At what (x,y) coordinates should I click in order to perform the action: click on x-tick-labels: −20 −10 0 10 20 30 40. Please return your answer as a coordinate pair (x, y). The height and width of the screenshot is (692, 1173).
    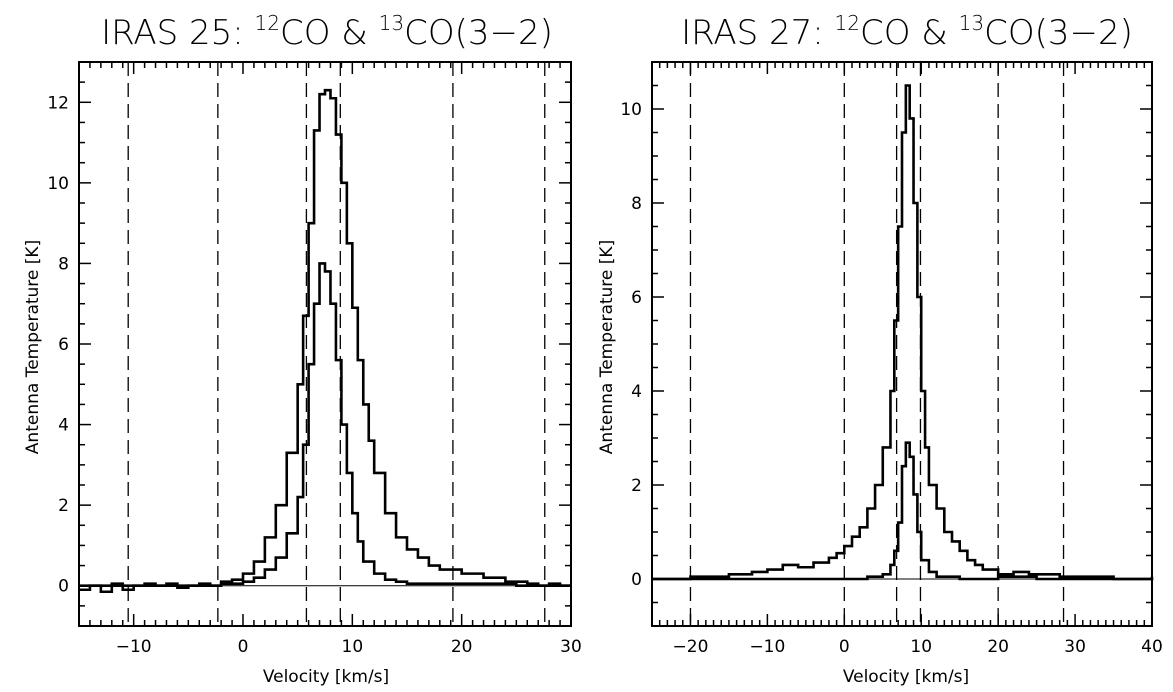
    Looking at the image, I should click on (918, 647).